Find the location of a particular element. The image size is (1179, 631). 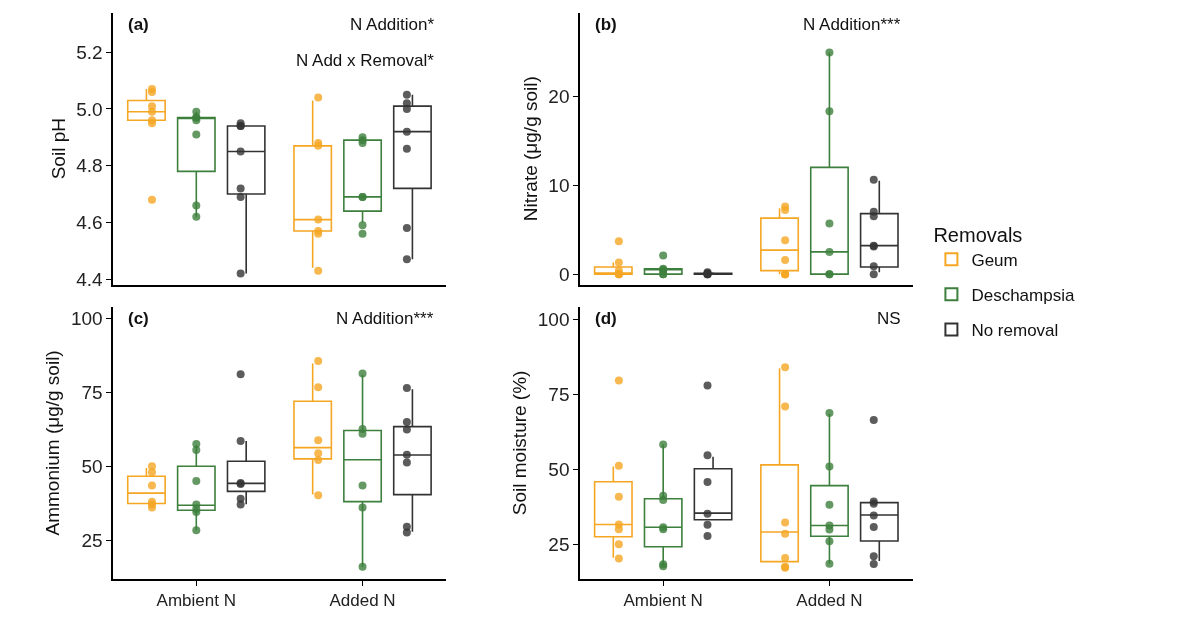

y-axis-title: Ammonium (μg/g soil) is located at coordinates (53, 443).